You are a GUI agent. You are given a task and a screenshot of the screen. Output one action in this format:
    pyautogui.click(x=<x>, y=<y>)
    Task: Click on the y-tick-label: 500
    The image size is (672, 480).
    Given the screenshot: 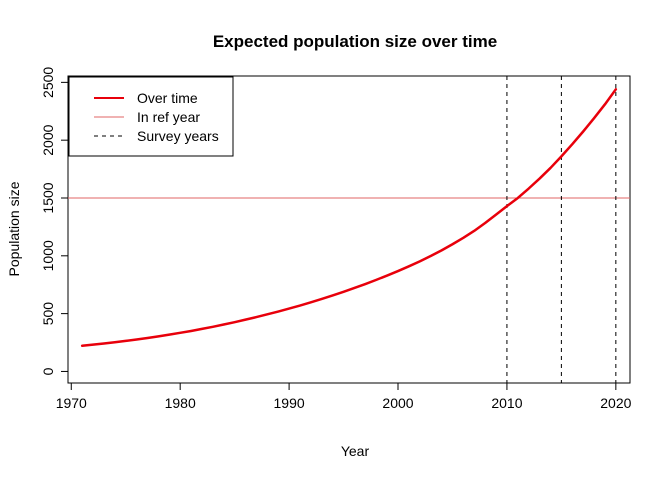 What is the action you would take?
    pyautogui.click(x=48, y=314)
    